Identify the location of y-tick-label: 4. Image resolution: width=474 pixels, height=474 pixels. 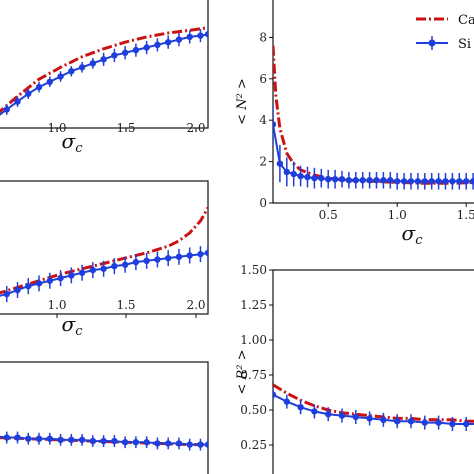
(263, 120).